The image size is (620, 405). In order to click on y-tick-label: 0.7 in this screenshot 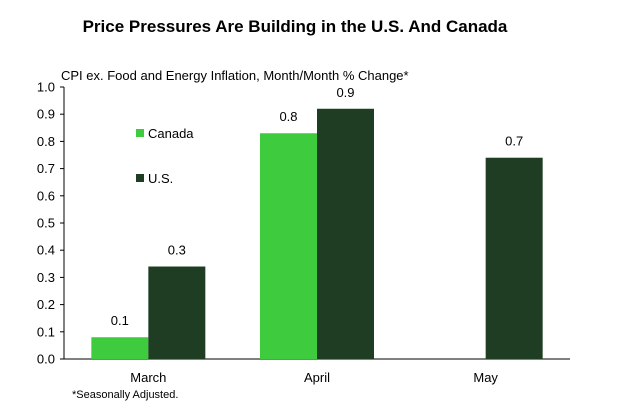, I will do `click(46, 168)`.